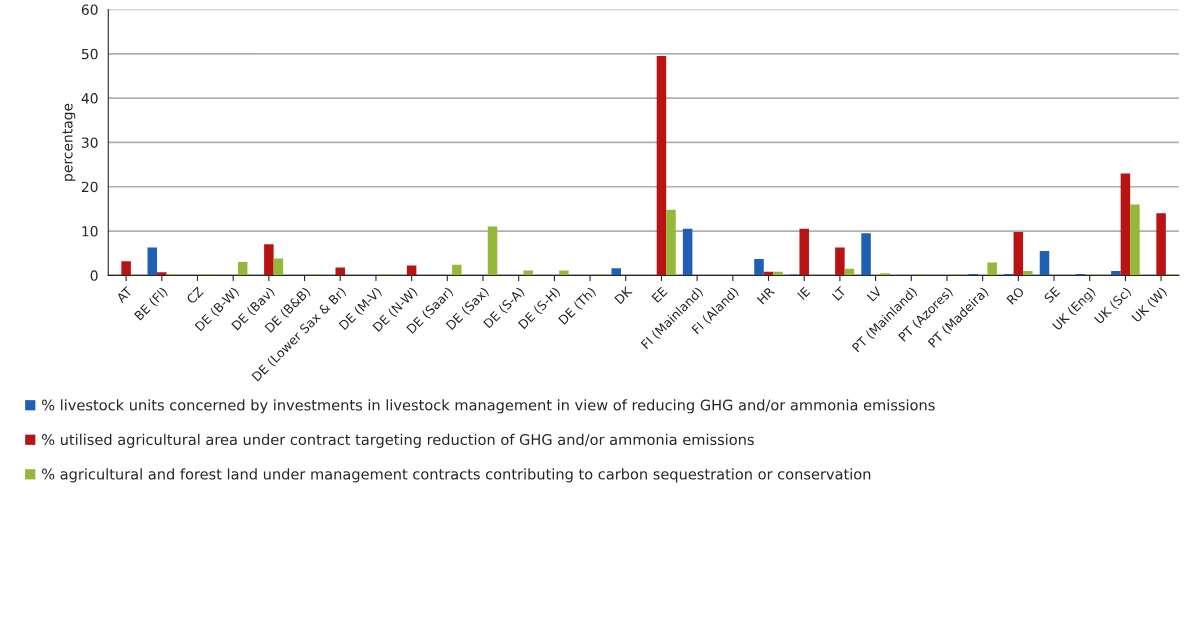 This screenshot has width=1203, height=633. I want to click on y-tick-label: 60, so click(89, 9).